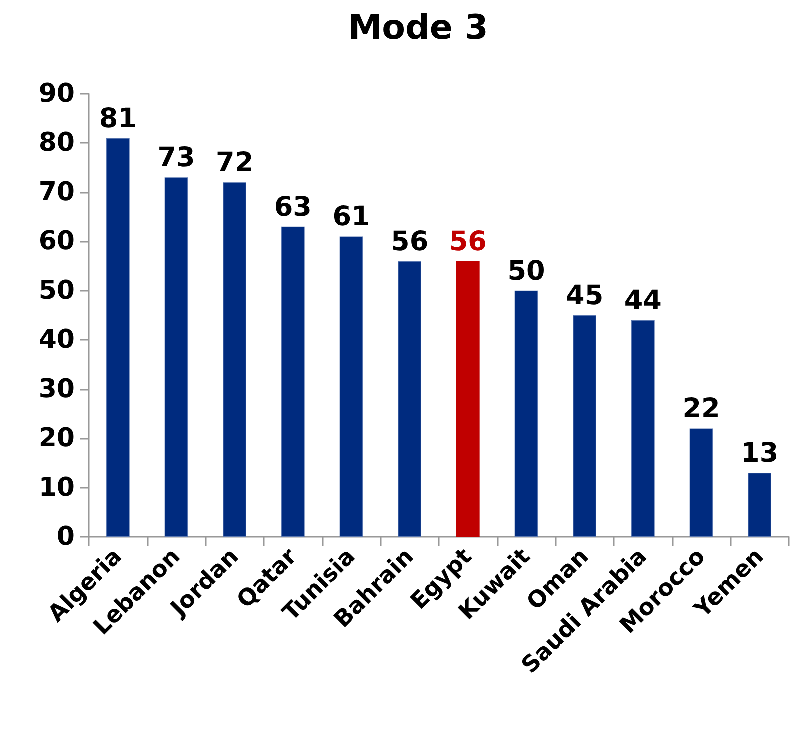 This screenshot has width=795, height=739. What do you see at coordinates (56, 192) in the screenshot?
I see `y-tick-label: 70` at bounding box center [56, 192].